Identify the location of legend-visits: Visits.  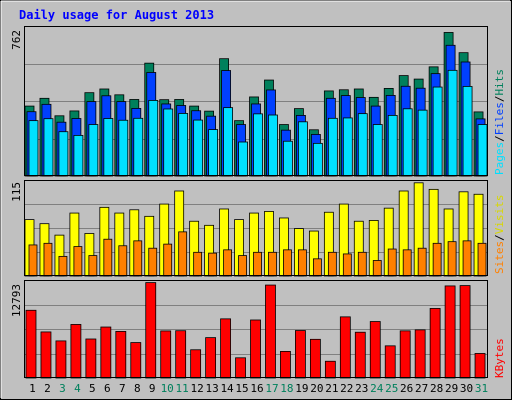
(499, 215).